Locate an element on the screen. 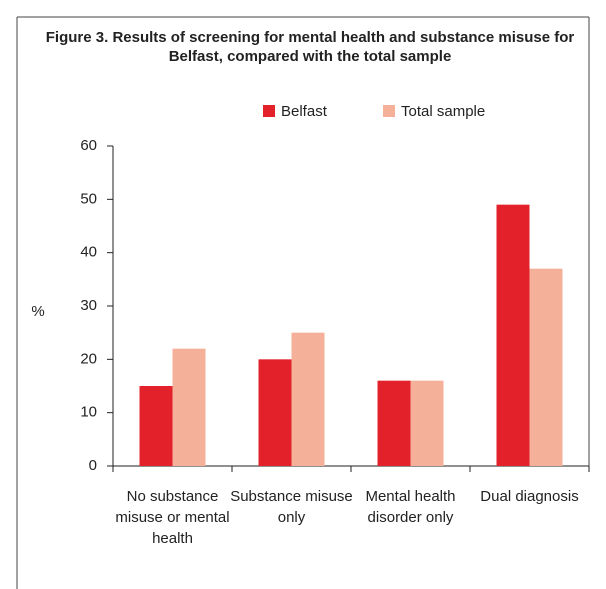 The height and width of the screenshot is (589, 606). y-tick-label: 40 is located at coordinates (88, 252).